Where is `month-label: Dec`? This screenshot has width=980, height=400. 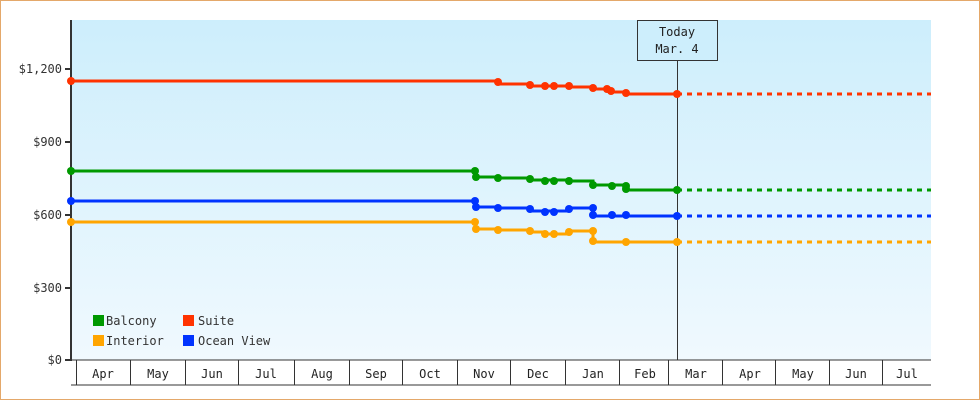 month-label: Dec is located at coordinates (538, 374).